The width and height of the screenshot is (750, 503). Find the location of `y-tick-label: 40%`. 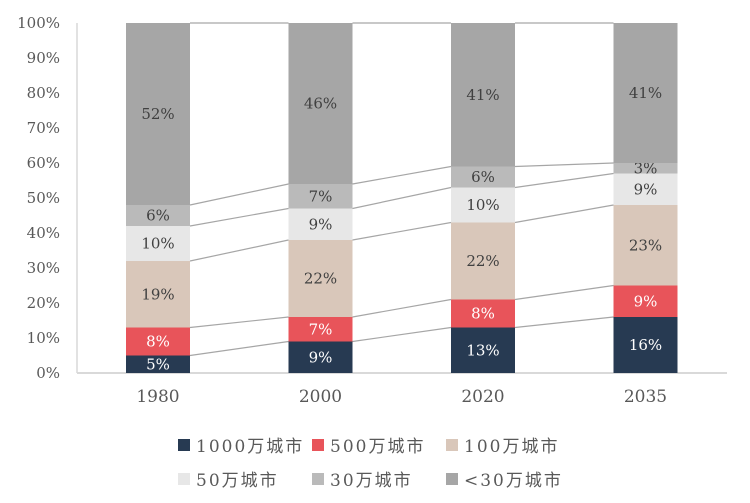

y-tick-label: 40% is located at coordinates (43, 233).